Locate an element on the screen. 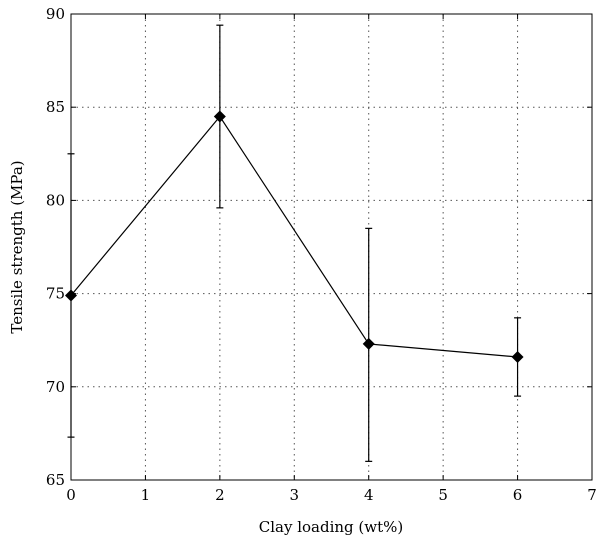  x-tick-label: 7 is located at coordinates (592, 495).